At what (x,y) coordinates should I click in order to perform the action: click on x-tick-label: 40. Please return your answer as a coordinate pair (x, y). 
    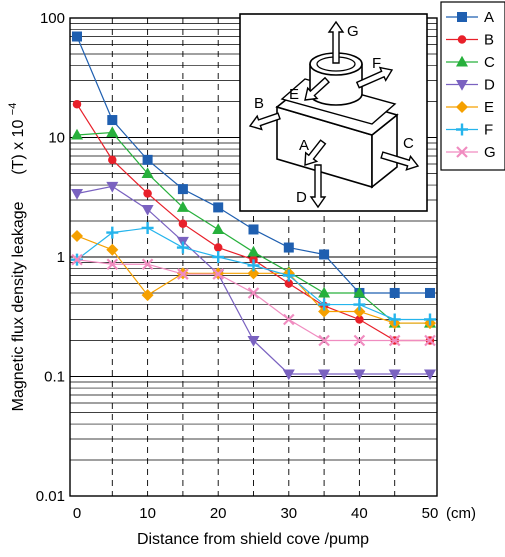
    Looking at the image, I should click on (359, 513).